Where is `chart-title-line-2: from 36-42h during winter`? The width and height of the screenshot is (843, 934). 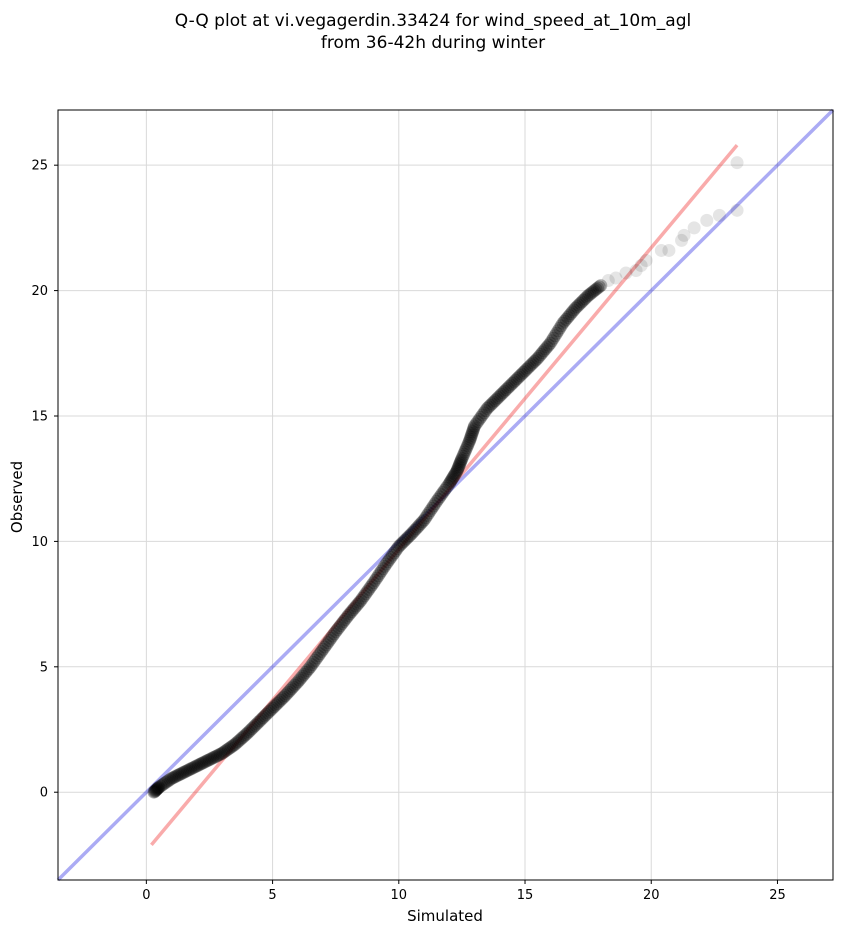
chart-title-line-2: from 36-42h during winter is located at coordinates (433, 43).